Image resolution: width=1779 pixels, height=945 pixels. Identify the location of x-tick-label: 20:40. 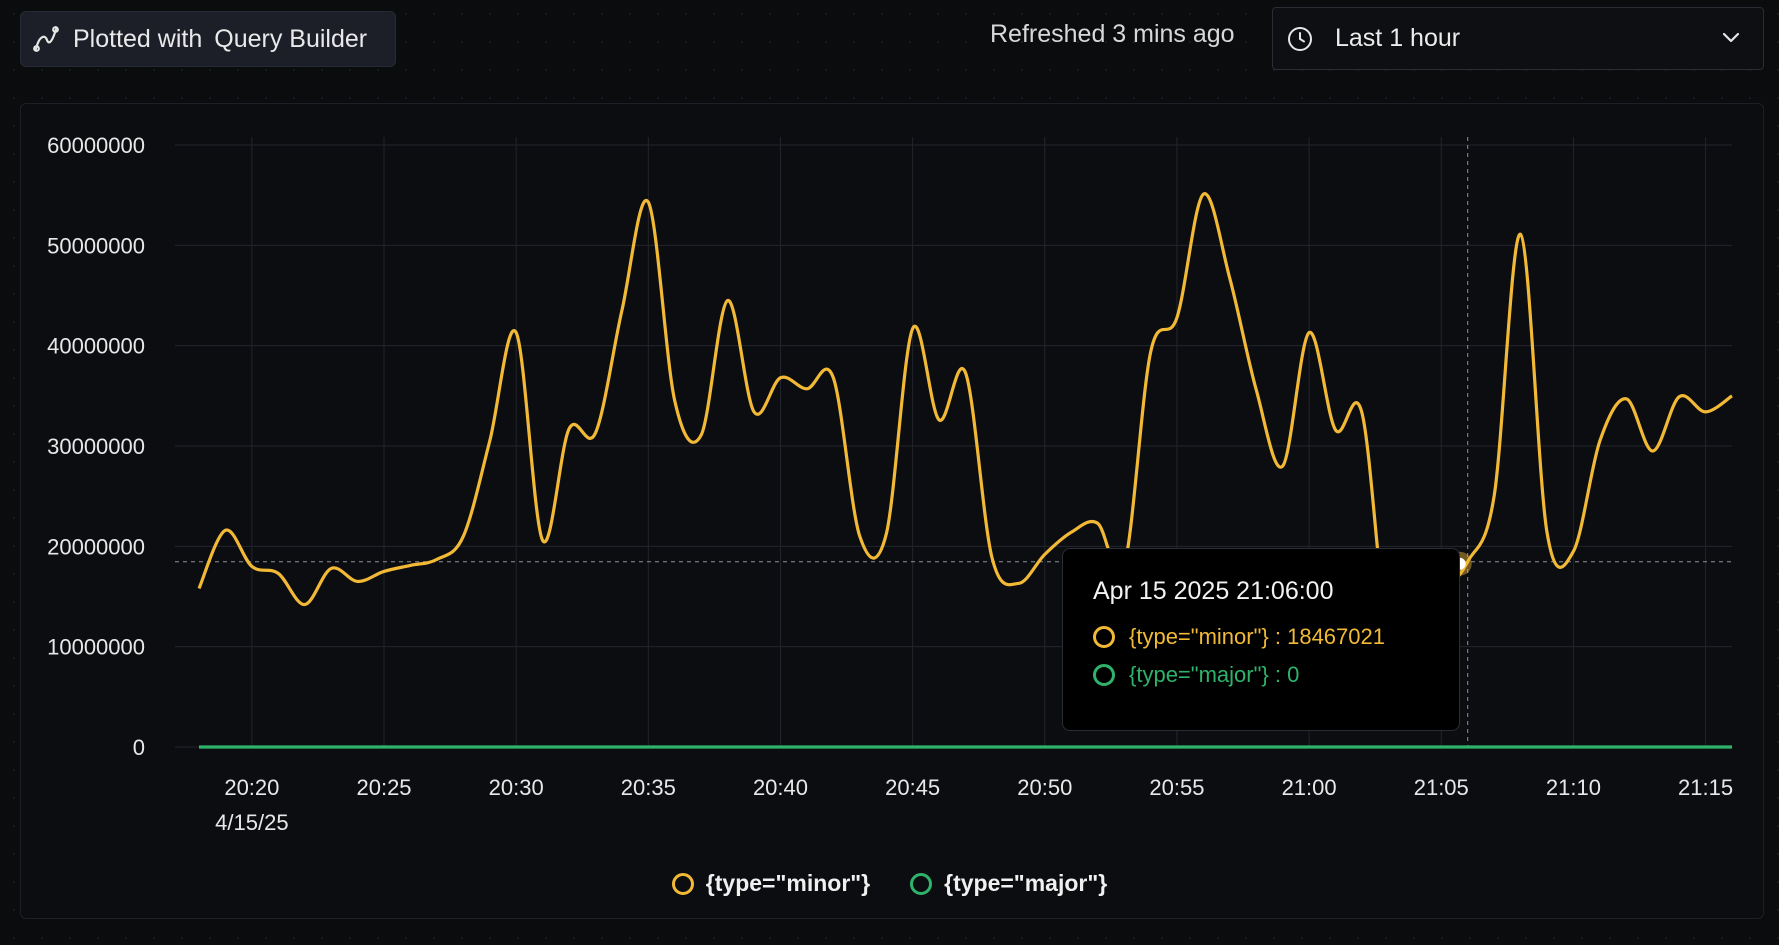
(780, 787).